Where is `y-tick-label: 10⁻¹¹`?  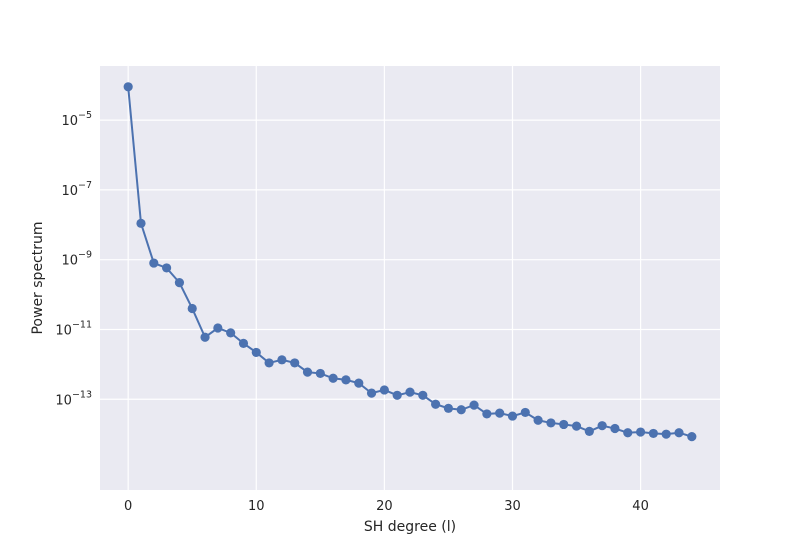
y-tick-label: 10⁻¹¹ is located at coordinates (73, 328).